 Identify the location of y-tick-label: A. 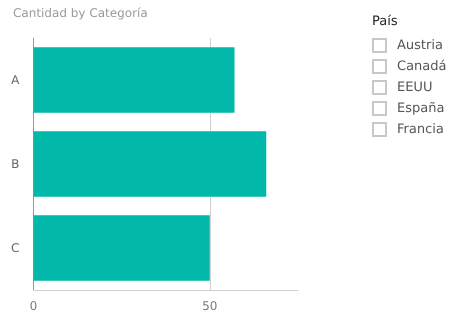
(15, 80).